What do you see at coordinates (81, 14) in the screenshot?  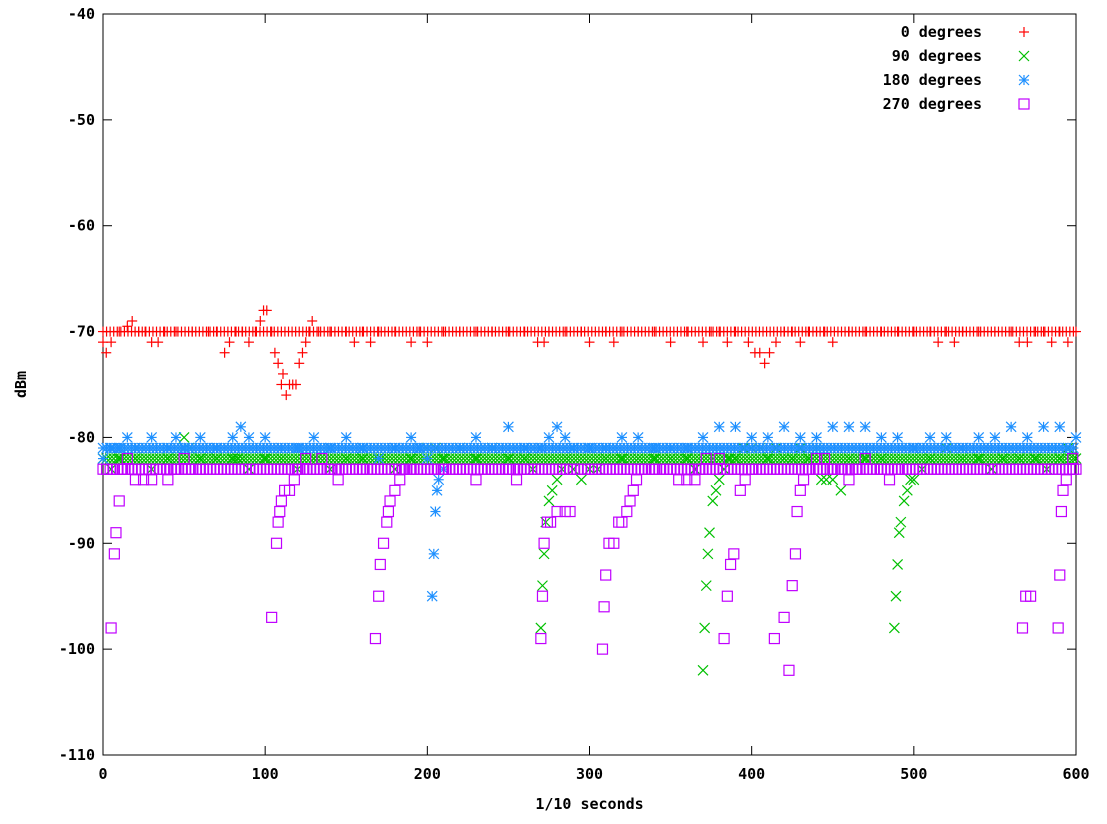 I see `y-tick-label: -40` at bounding box center [81, 14].